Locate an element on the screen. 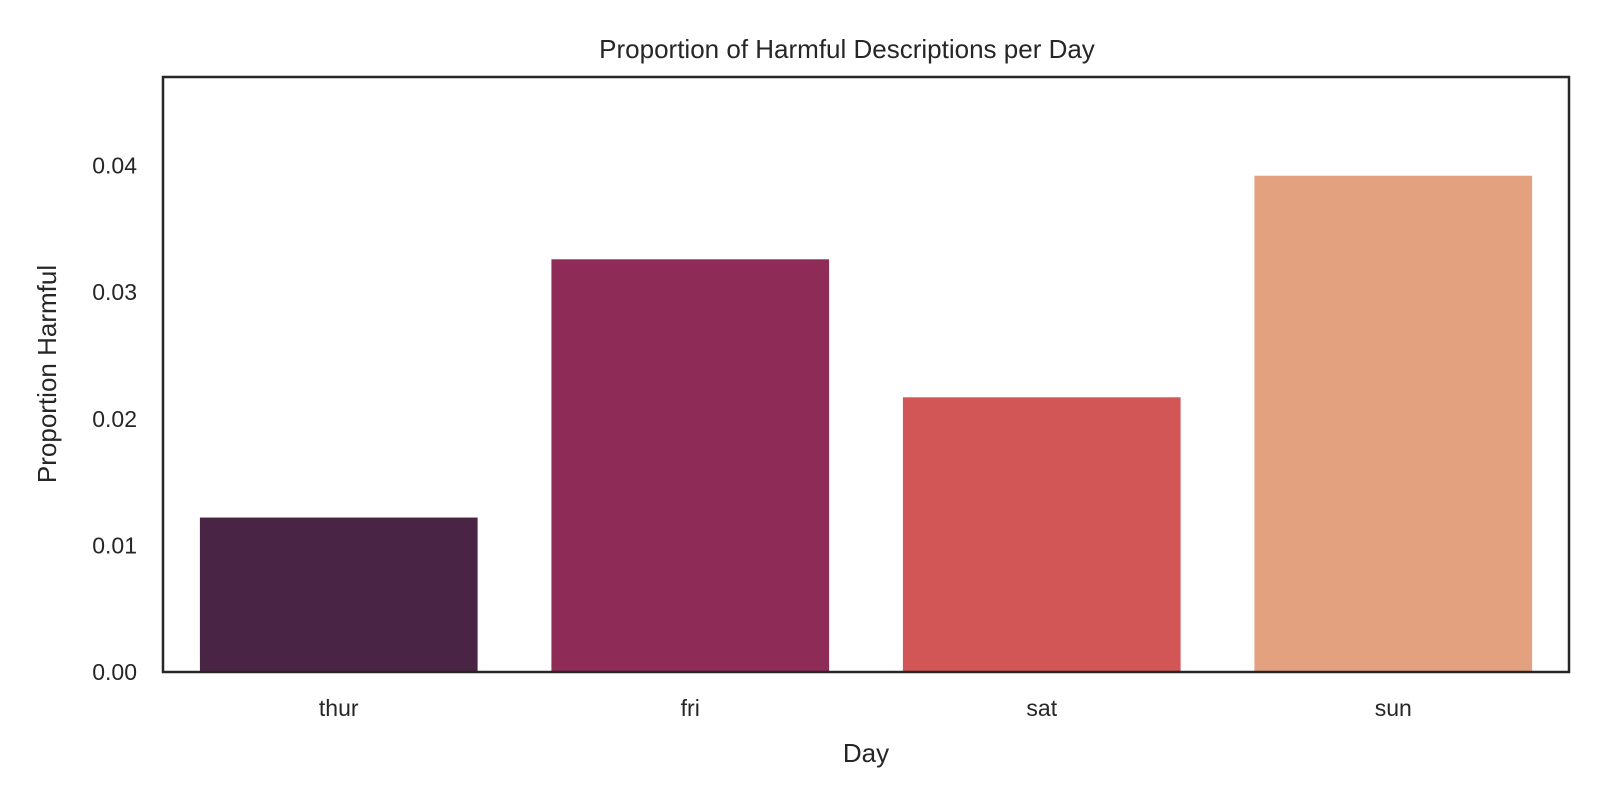 The width and height of the screenshot is (1600, 805). y-tick-label-0: 0.00 is located at coordinates (114, 672).